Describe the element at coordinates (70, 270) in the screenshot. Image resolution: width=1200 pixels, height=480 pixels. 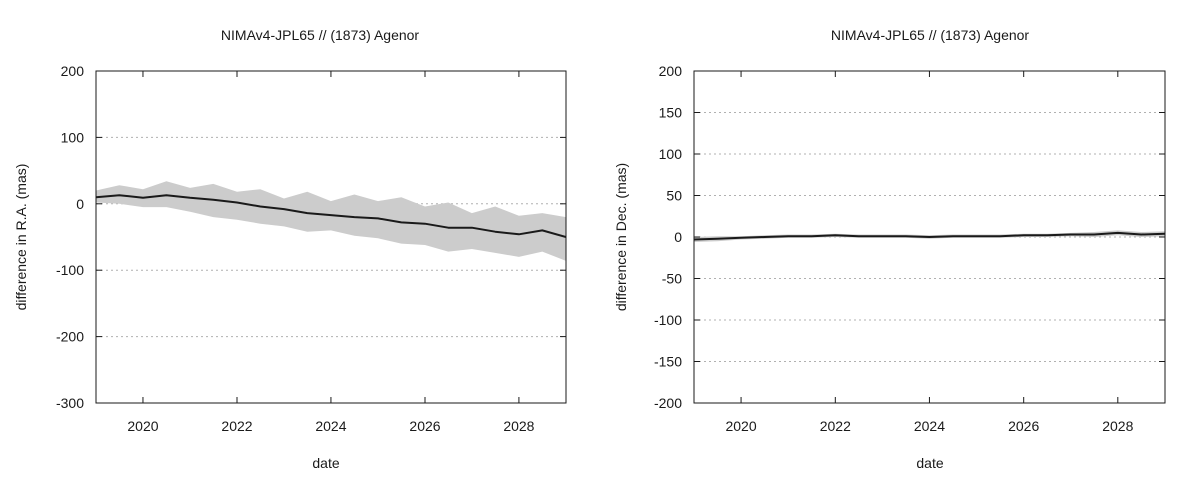
I see `y-tick-label-ra: -100` at that location.